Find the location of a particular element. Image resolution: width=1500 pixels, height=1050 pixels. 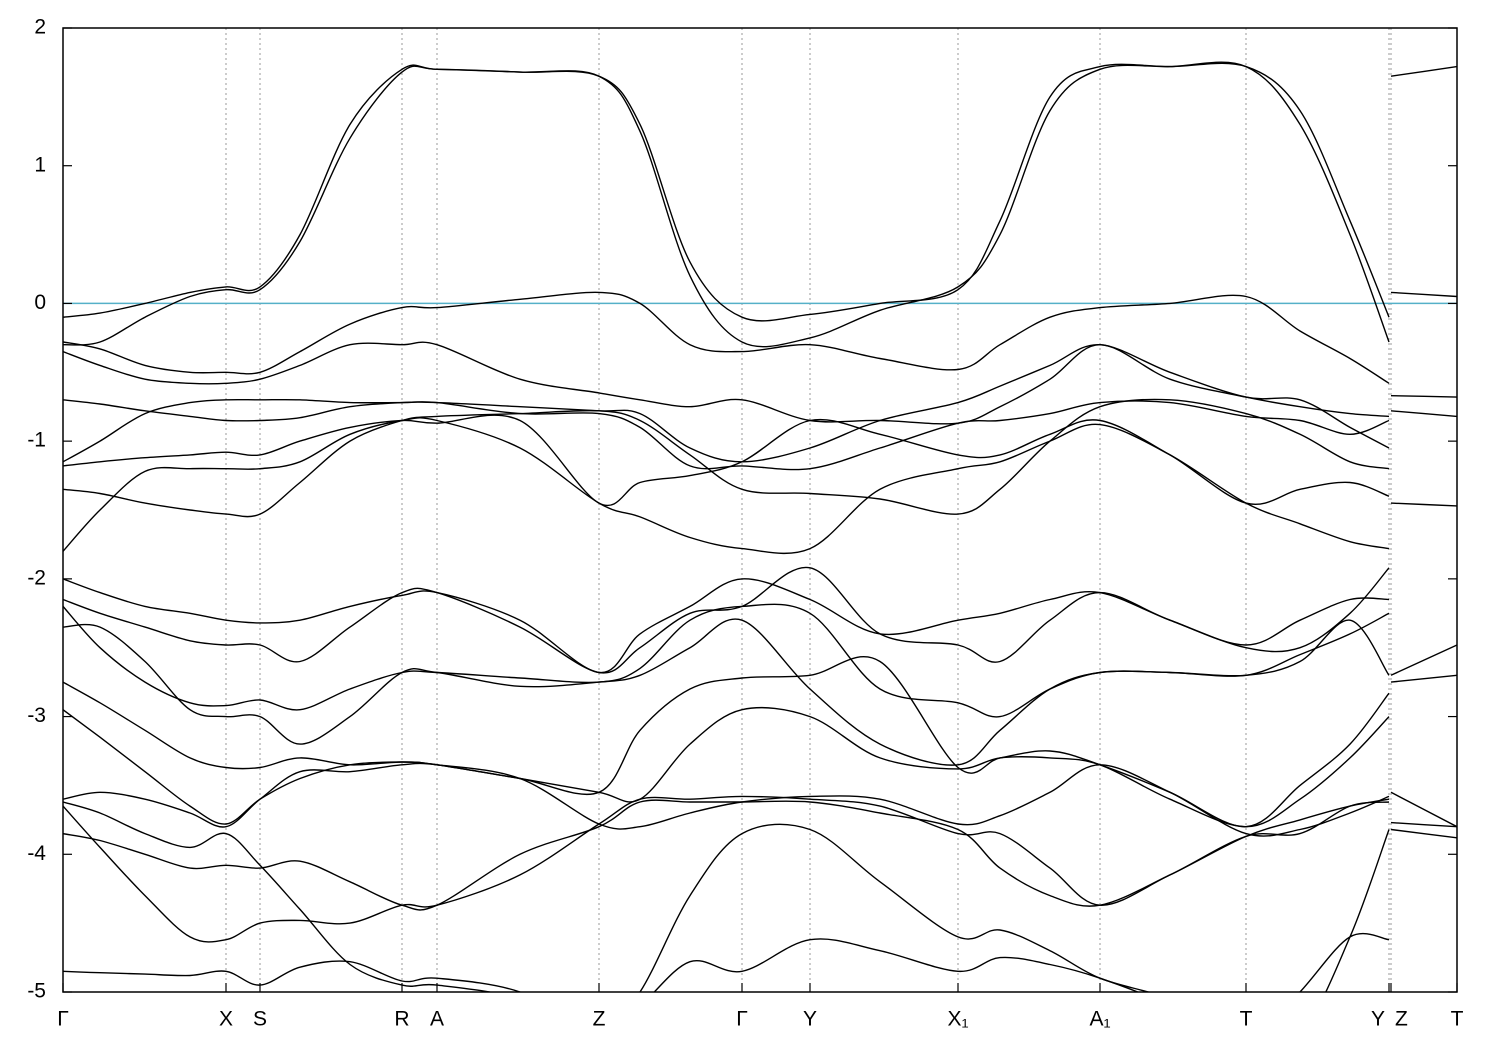

x-tick-label: R is located at coordinates (401, 1019).